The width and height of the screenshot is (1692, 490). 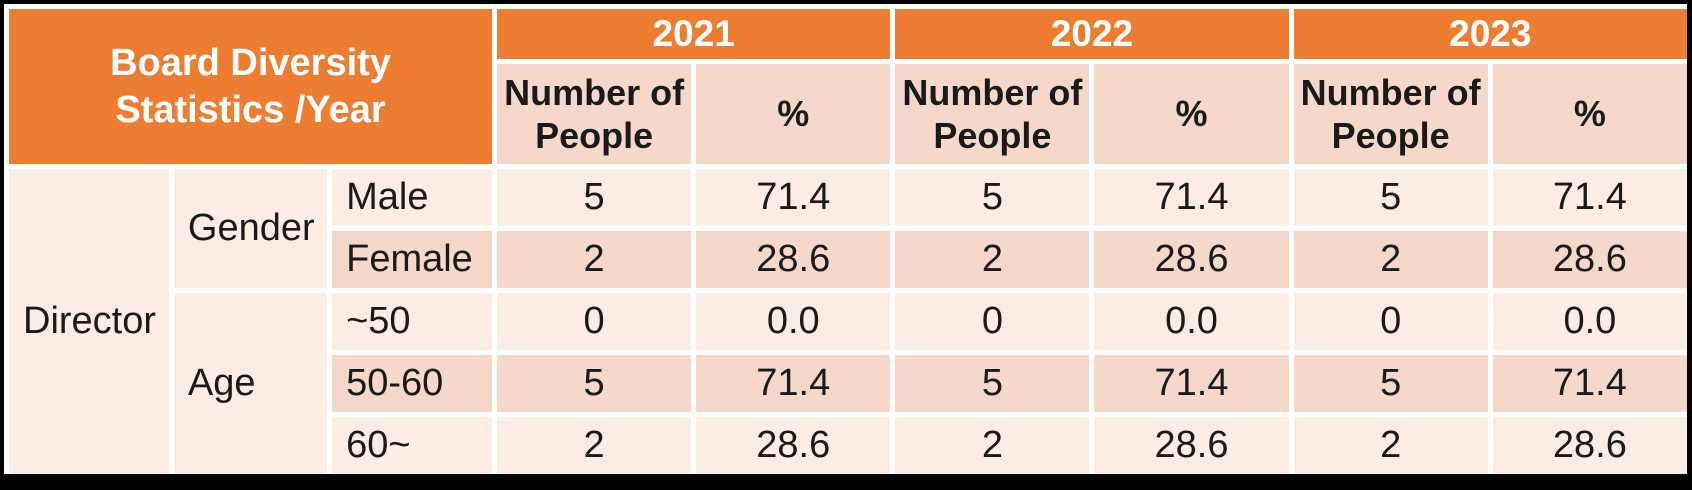 I want to click on cell-over60-2021-percent: 28.6, so click(x=791, y=443).